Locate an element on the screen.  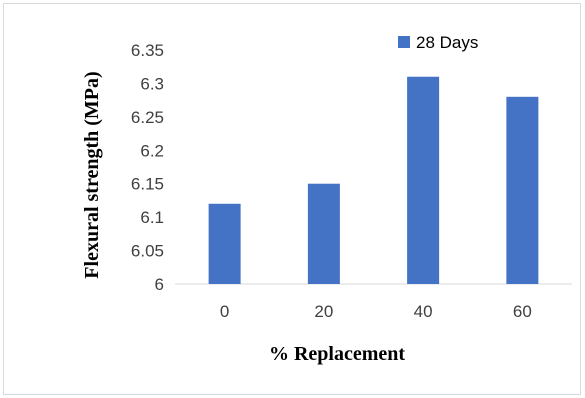
legend: 28 Days is located at coordinates (438, 42).